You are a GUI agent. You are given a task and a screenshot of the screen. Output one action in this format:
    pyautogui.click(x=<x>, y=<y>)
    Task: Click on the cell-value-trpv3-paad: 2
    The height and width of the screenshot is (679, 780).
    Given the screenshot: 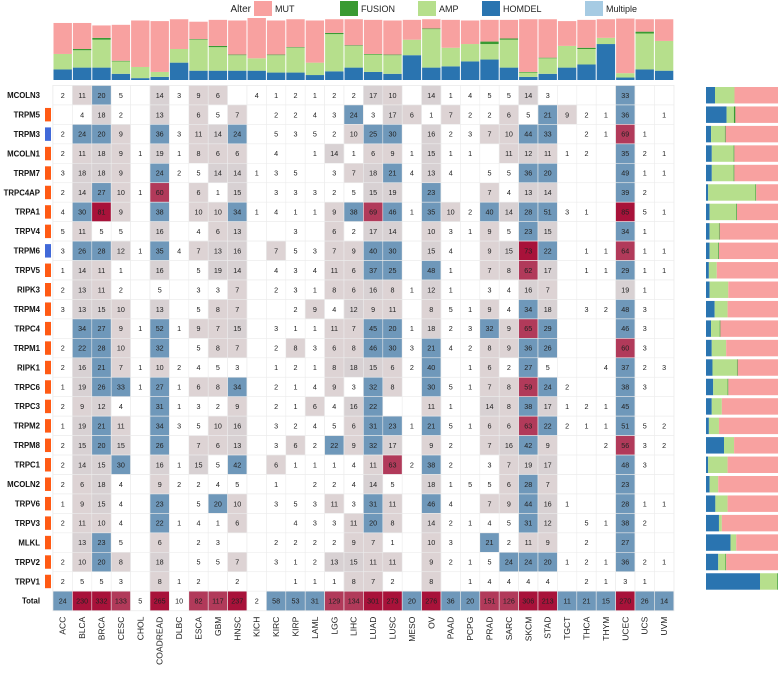 What is the action you would take?
    pyautogui.click(x=451, y=523)
    